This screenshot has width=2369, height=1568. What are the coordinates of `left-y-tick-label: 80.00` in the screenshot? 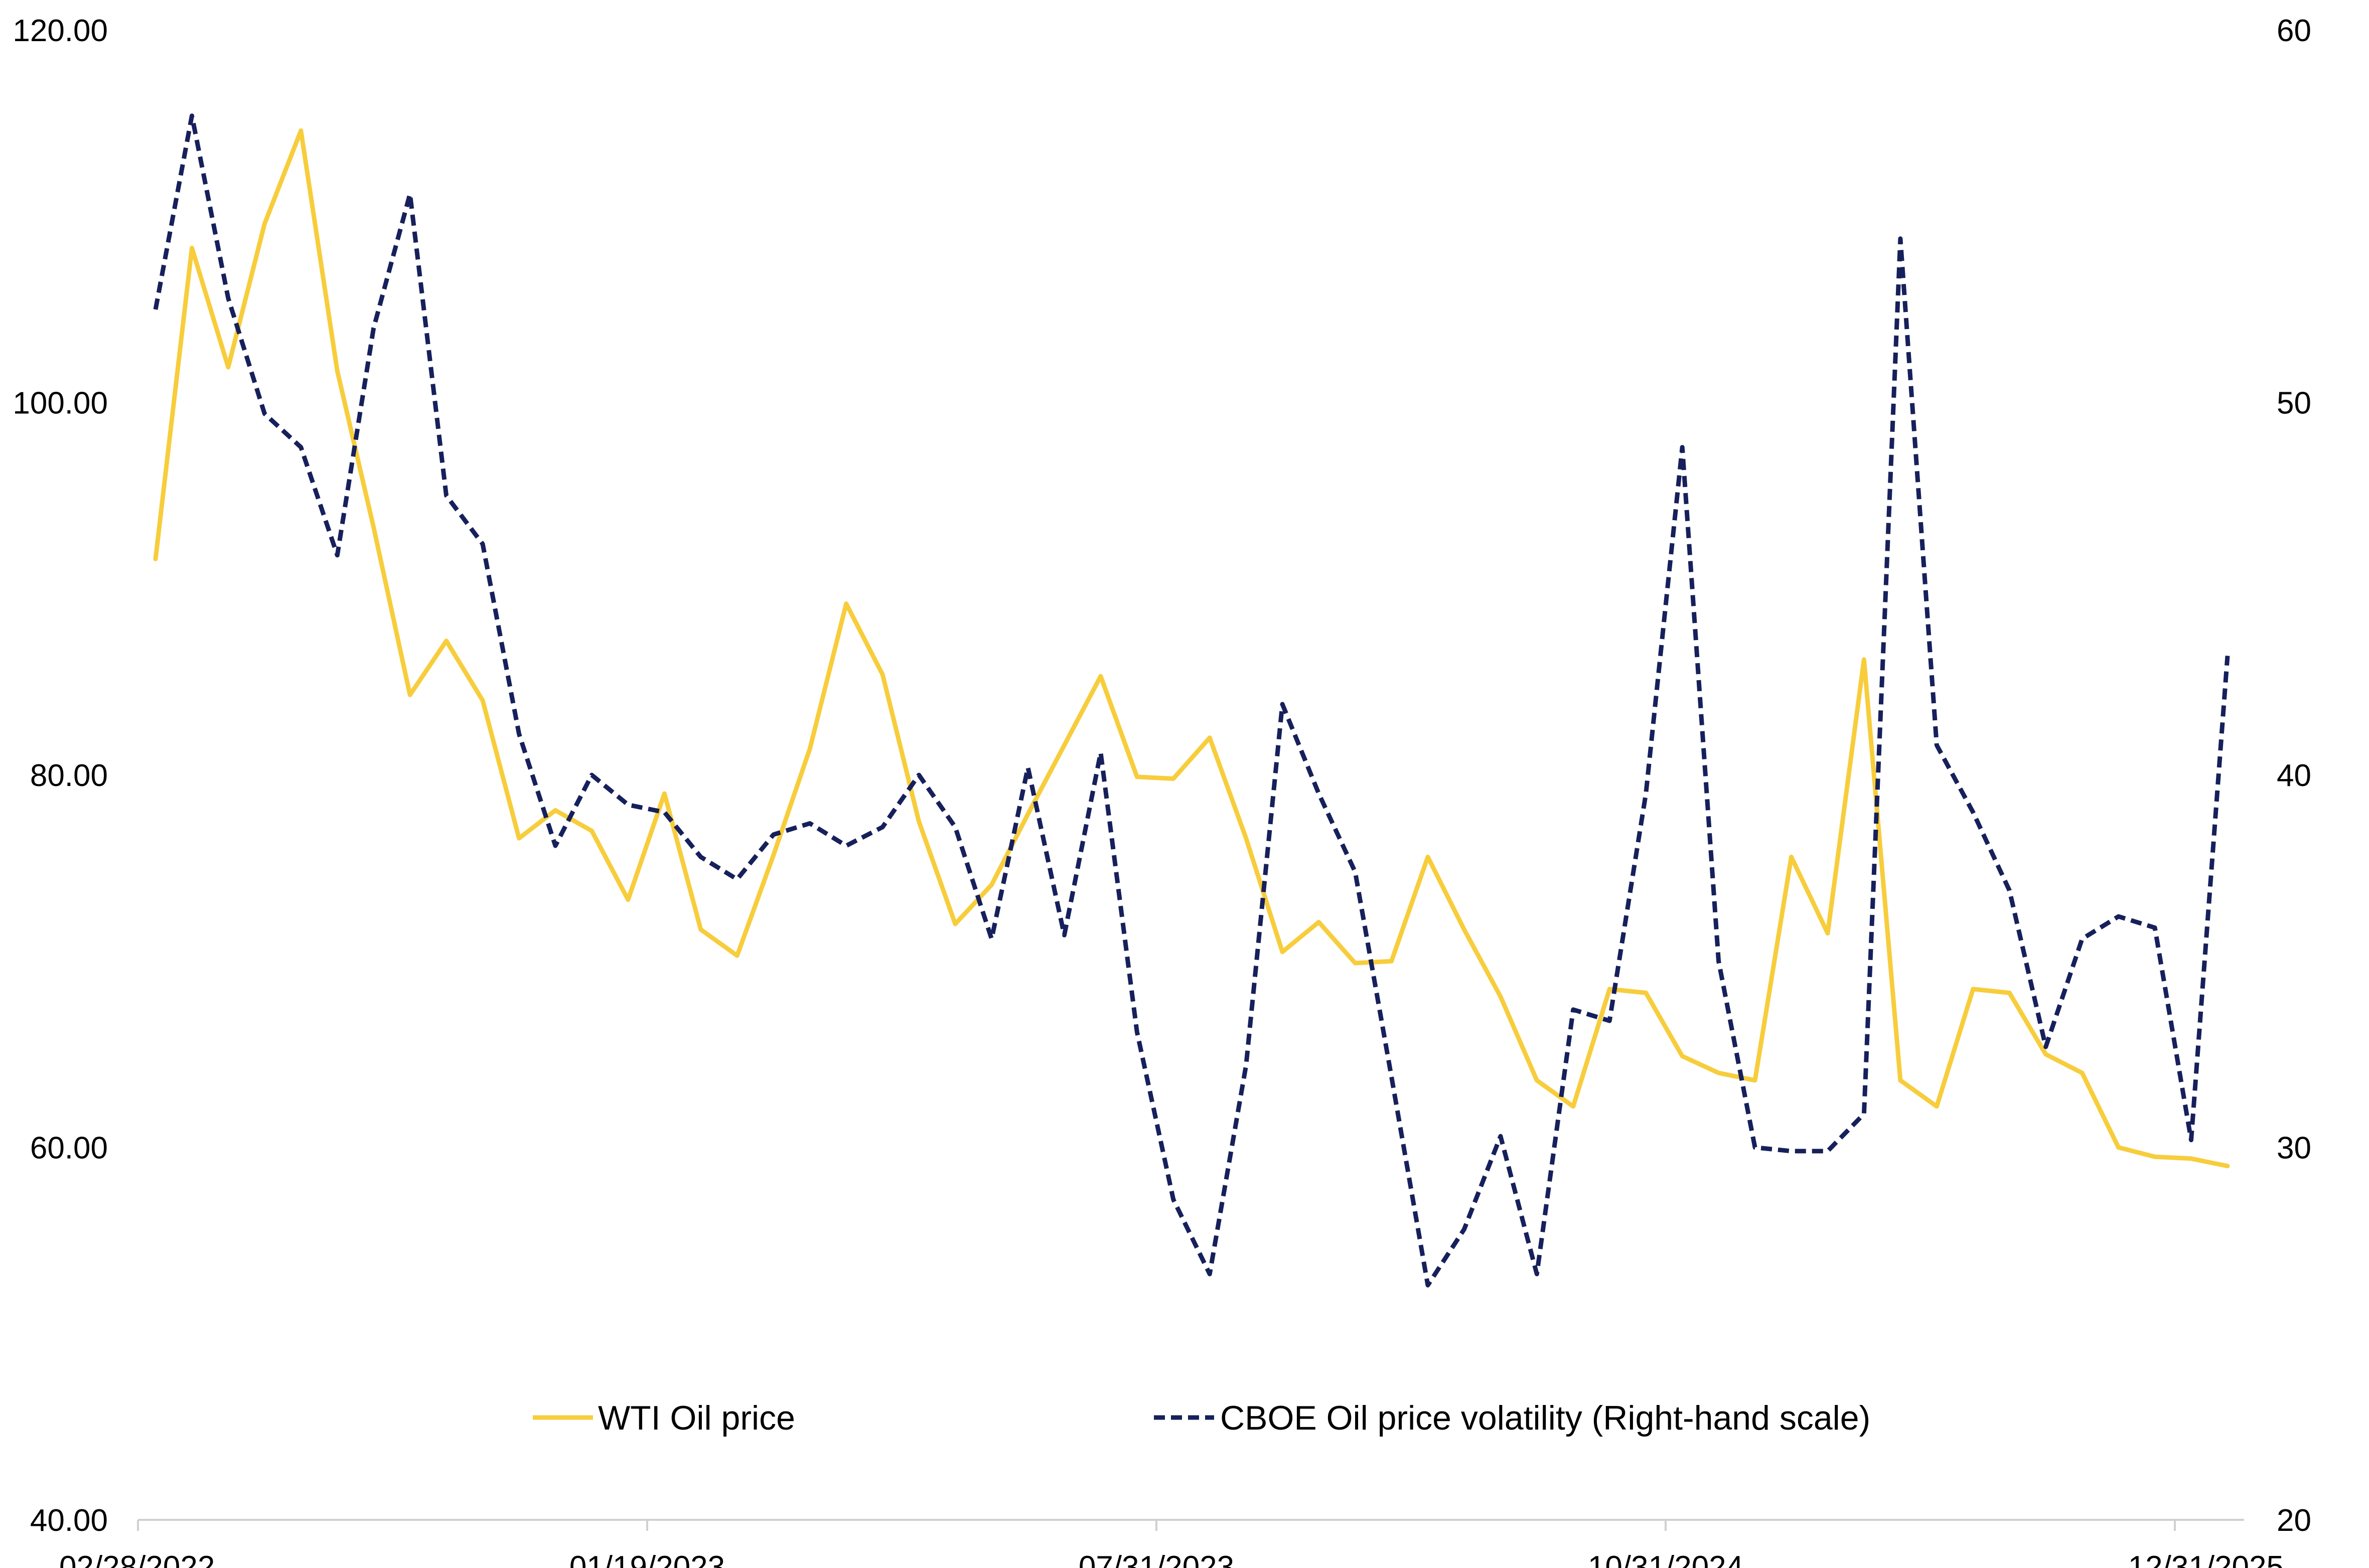 It's located at (69, 776).